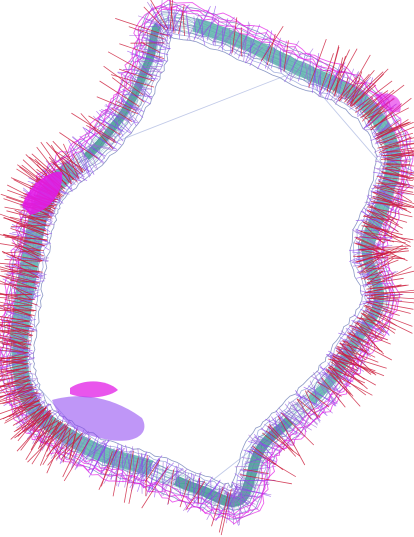 The height and width of the screenshot is (537, 414). Describe the element at coordinates (388, 103) in the screenshot. I see `magenta-blob-right` at that location.